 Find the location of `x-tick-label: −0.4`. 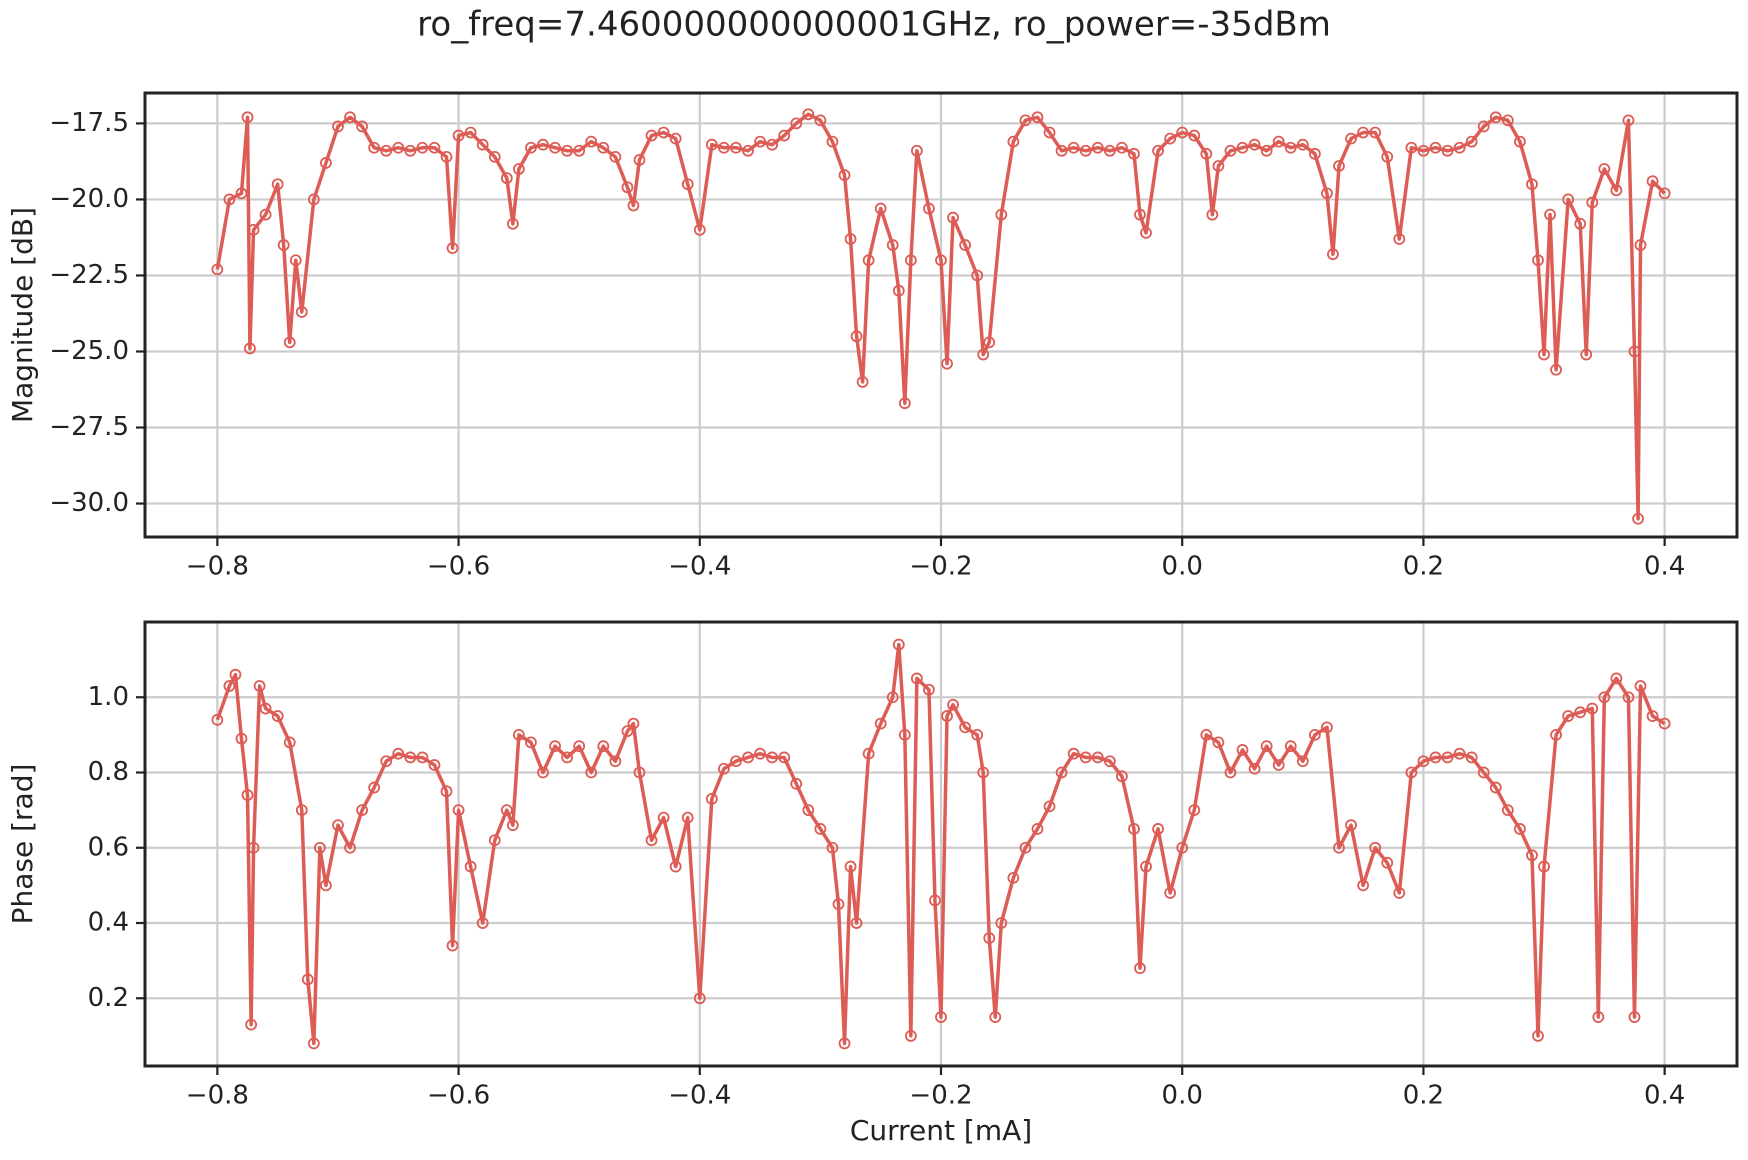

x-tick-label: −0.4 is located at coordinates (699, 567).